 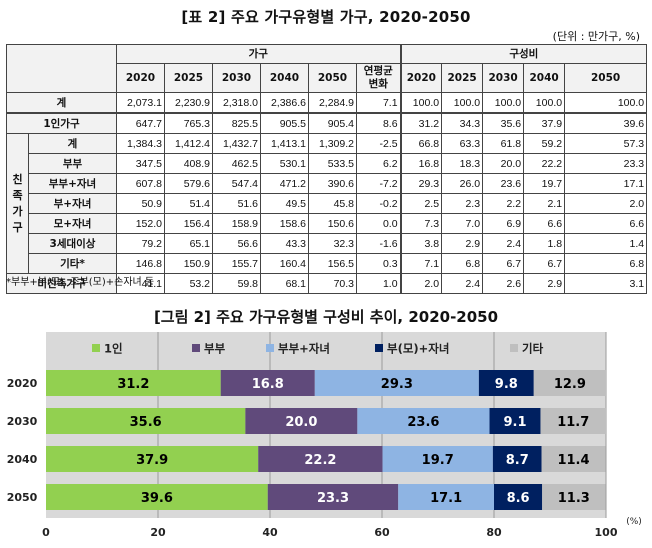 What do you see at coordinates (606, 143) in the screenshot?
I see `composition-value: 57.3` at bounding box center [606, 143].